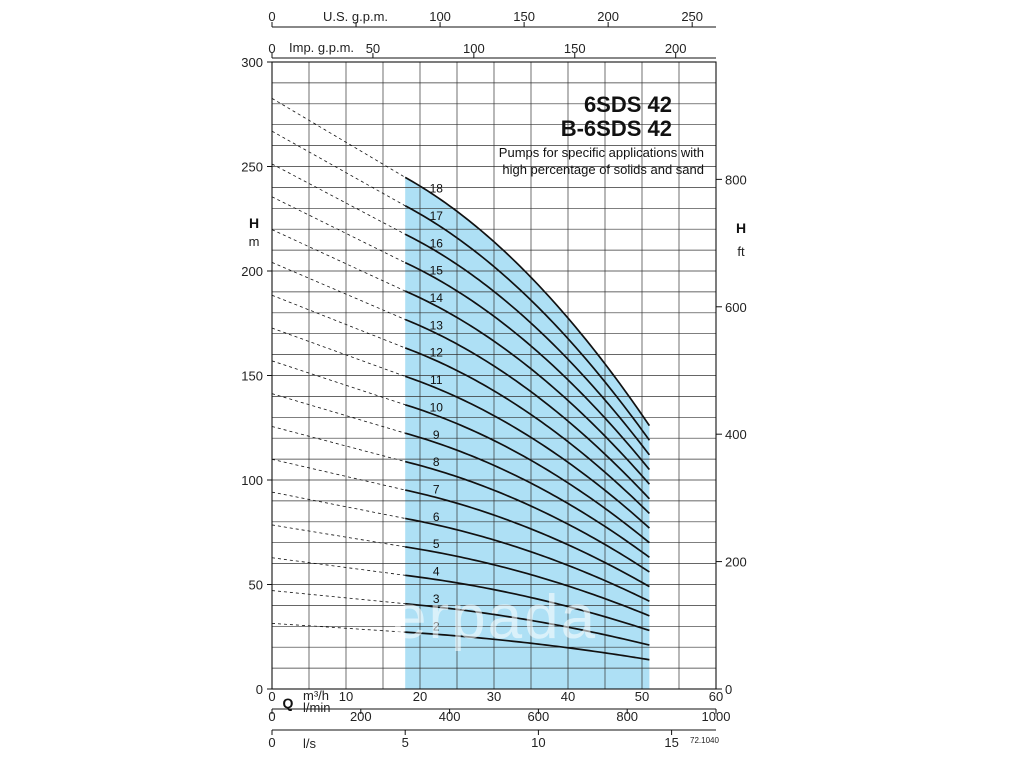 The image size is (1024, 768). I want to click on y-left-tick-label: 300, so click(252, 62).